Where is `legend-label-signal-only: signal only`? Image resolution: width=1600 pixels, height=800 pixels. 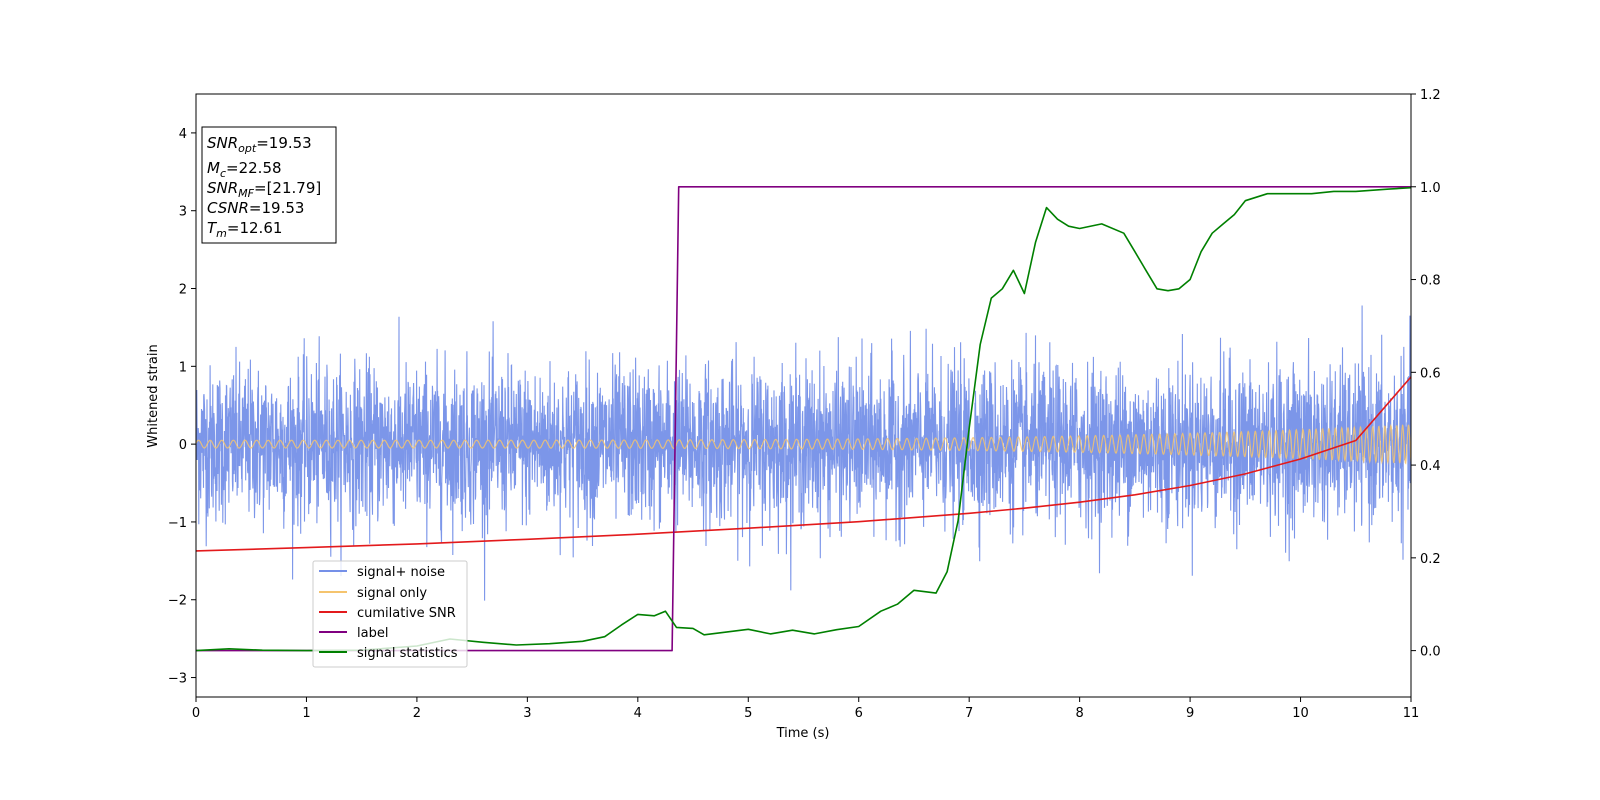
legend-label-signal-only: signal only is located at coordinates (392, 593).